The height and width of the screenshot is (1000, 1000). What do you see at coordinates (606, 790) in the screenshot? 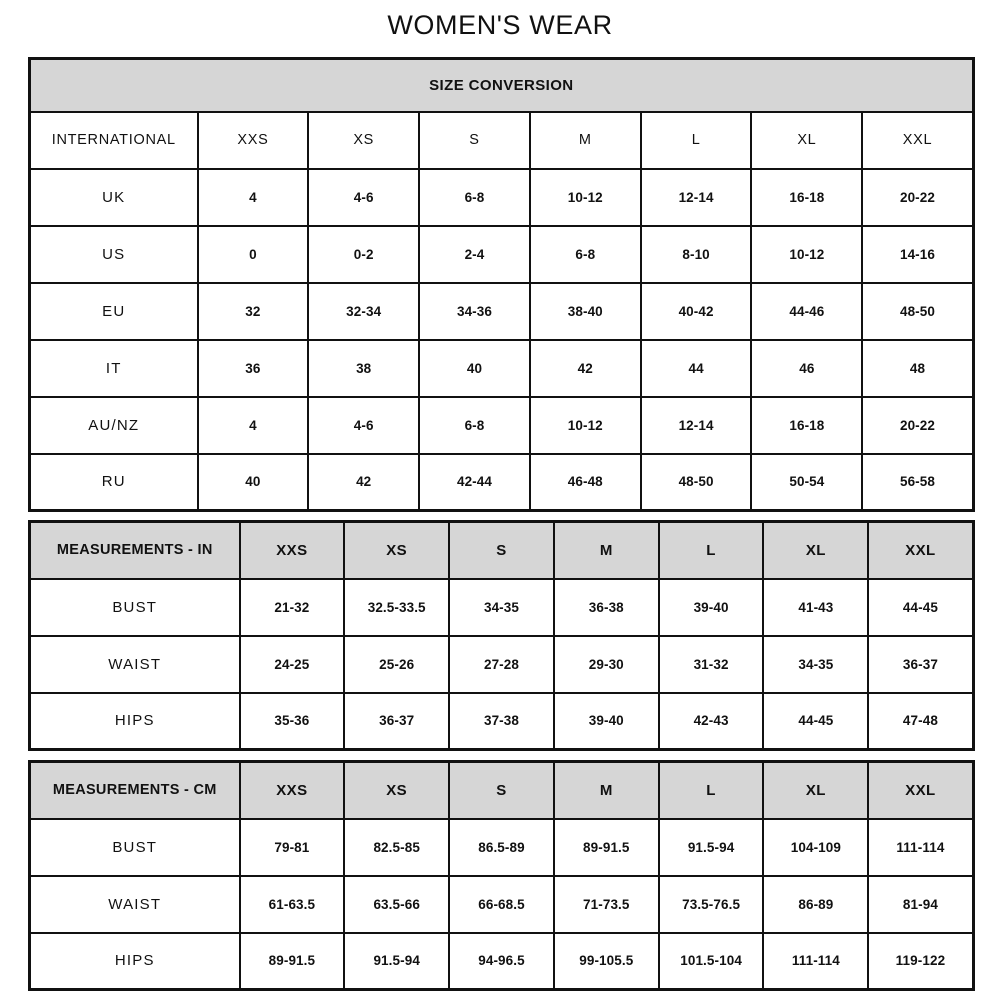
I see `header-cell-cm-m: M` at bounding box center [606, 790].